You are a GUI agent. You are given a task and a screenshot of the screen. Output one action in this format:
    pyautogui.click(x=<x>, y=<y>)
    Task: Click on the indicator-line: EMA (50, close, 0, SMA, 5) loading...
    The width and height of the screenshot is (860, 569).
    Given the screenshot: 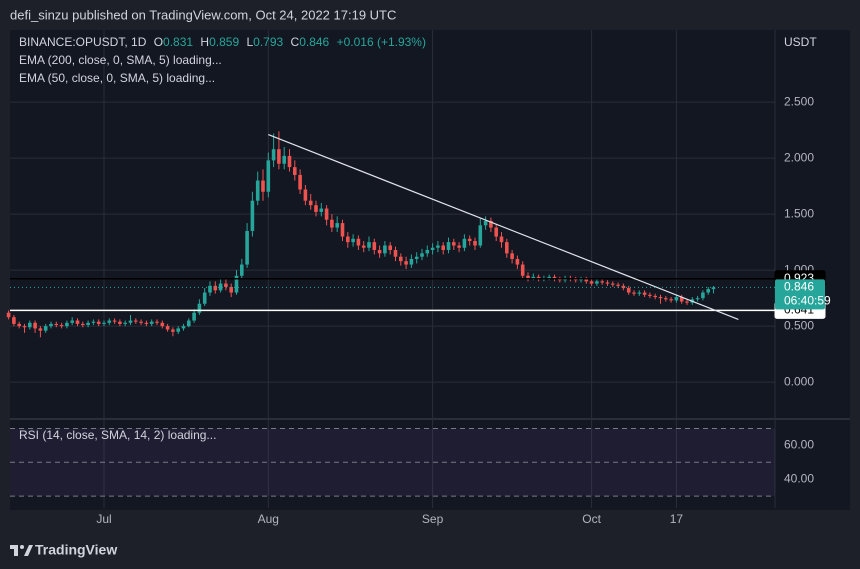 What is the action you would take?
    pyautogui.click(x=117, y=78)
    